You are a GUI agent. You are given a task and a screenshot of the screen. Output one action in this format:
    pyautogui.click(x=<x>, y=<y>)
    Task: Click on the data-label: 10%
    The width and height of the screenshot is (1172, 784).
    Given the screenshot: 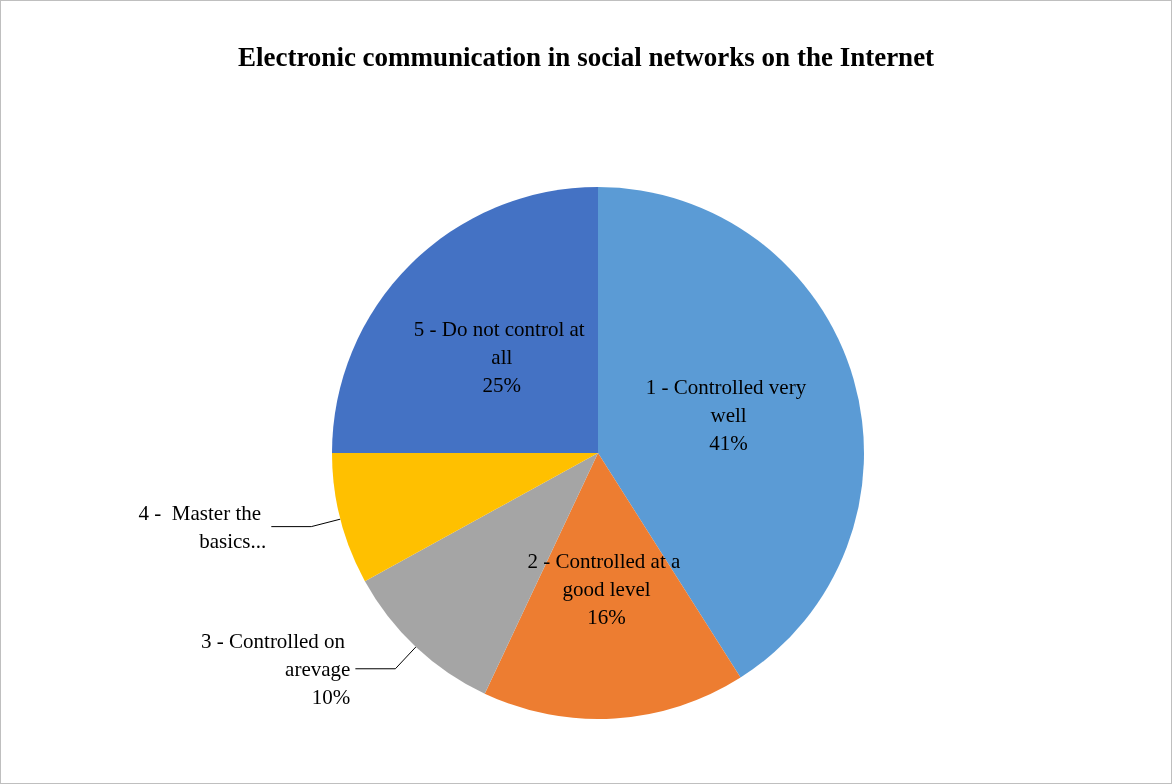 What is the action you would take?
    pyautogui.click(x=331, y=696)
    